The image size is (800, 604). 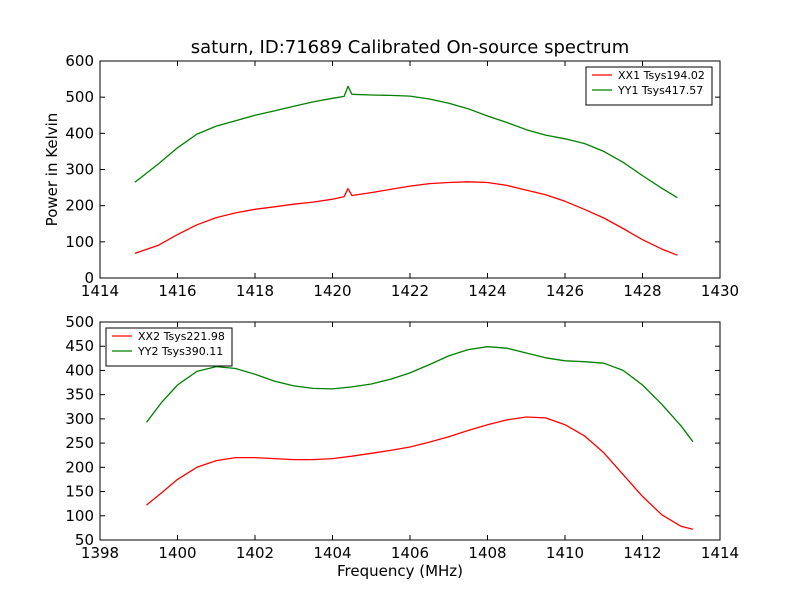 What do you see at coordinates (84, 540) in the screenshot?
I see `y-tick-label: 50` at bounding box center [84, 540].